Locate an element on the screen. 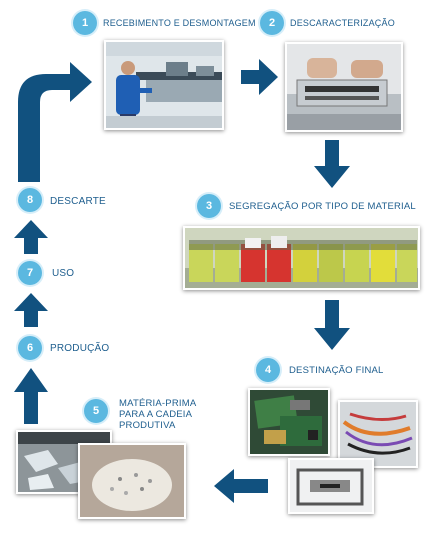 Image resolution: width=448 pixels, height=536 pixels. sorted-material-bins-image is located at coordinates (301, 258).